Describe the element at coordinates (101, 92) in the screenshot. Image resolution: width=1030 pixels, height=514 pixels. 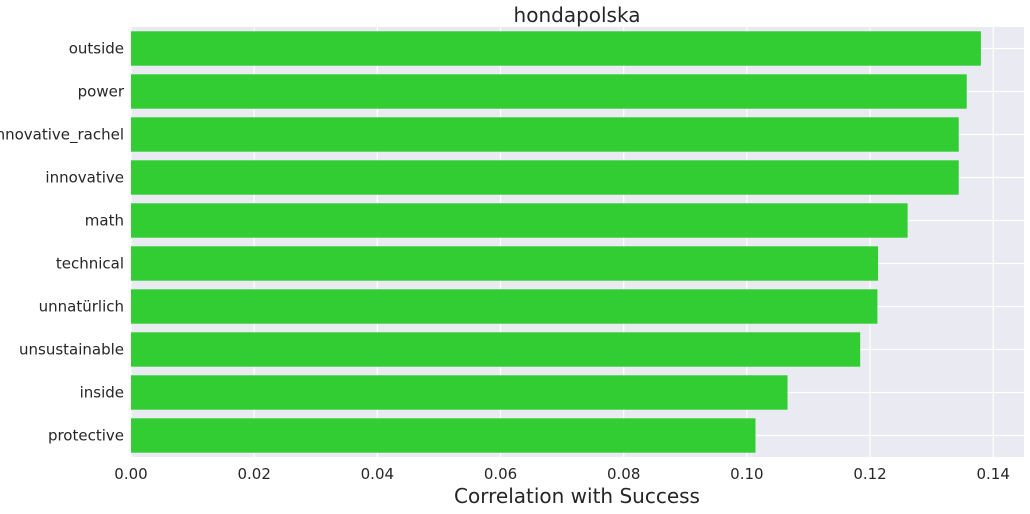
I see `y-tick-label: power` at that location.